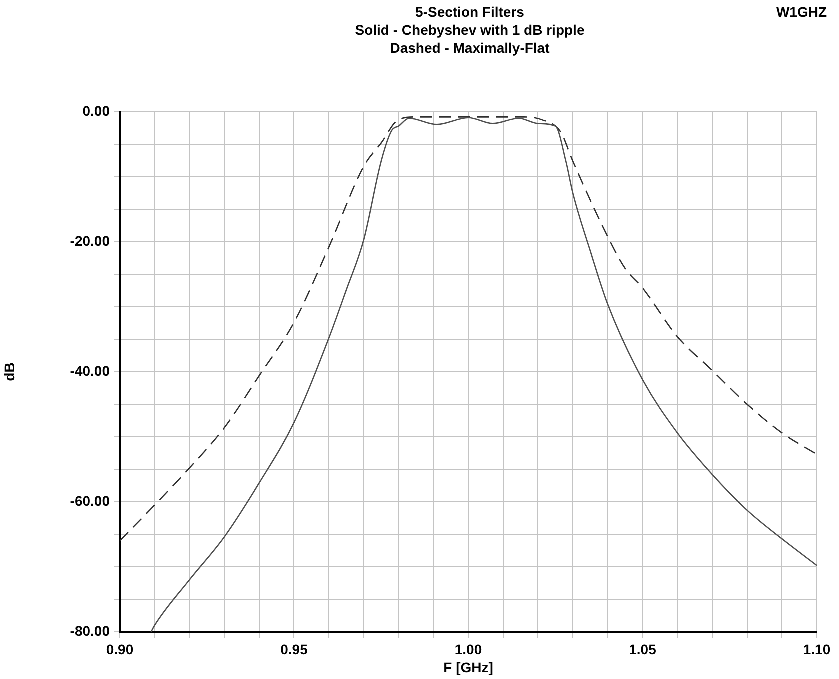 The width and height of the screenshot is (839, 679). What do you see at coordinates (817, 649) in the screenshot?
I see `x-tick-label: 1.10` at bounding box center [817, 649].